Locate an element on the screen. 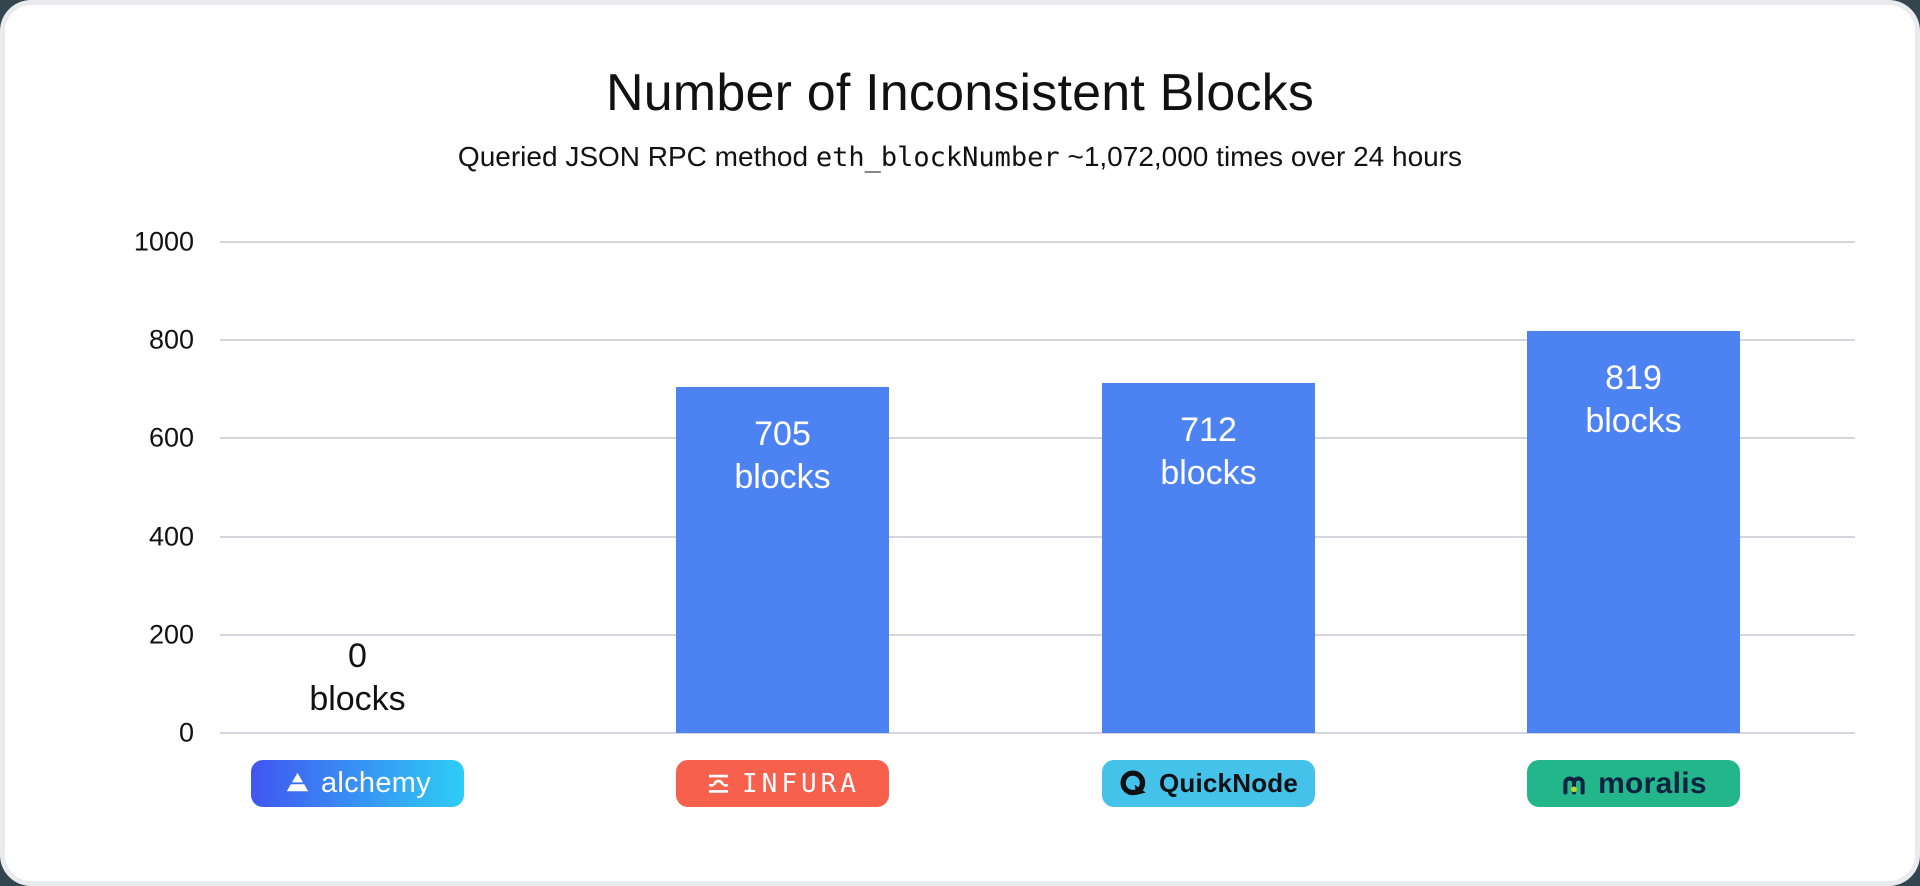 This screenshot has height=886, width=1920. y-axis-tick-1000: 1000 is located at coordinates (163, 241).